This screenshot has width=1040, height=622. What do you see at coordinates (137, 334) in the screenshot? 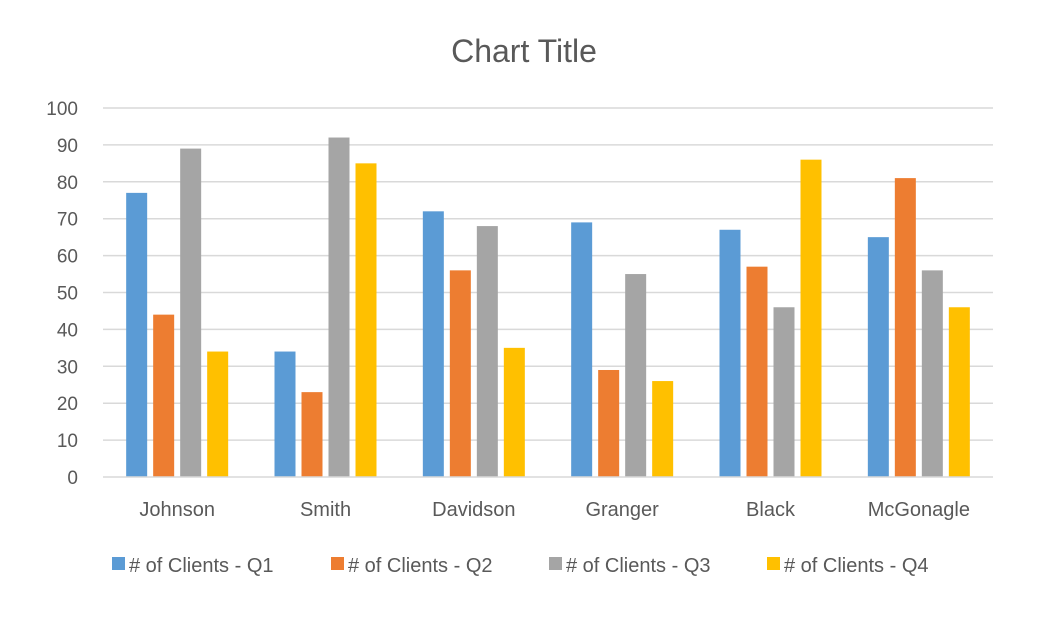
I see `bar-johnson-q1` at bounding box center [137, 334].